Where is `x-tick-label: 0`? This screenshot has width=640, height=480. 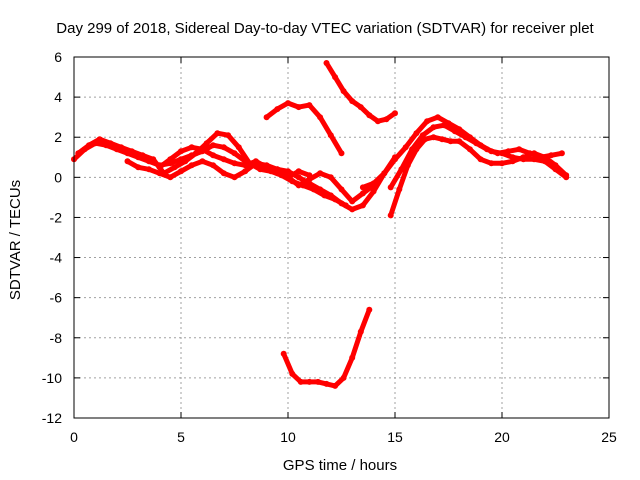 x-tick-label: 0 is located at coordinates (74, 437).